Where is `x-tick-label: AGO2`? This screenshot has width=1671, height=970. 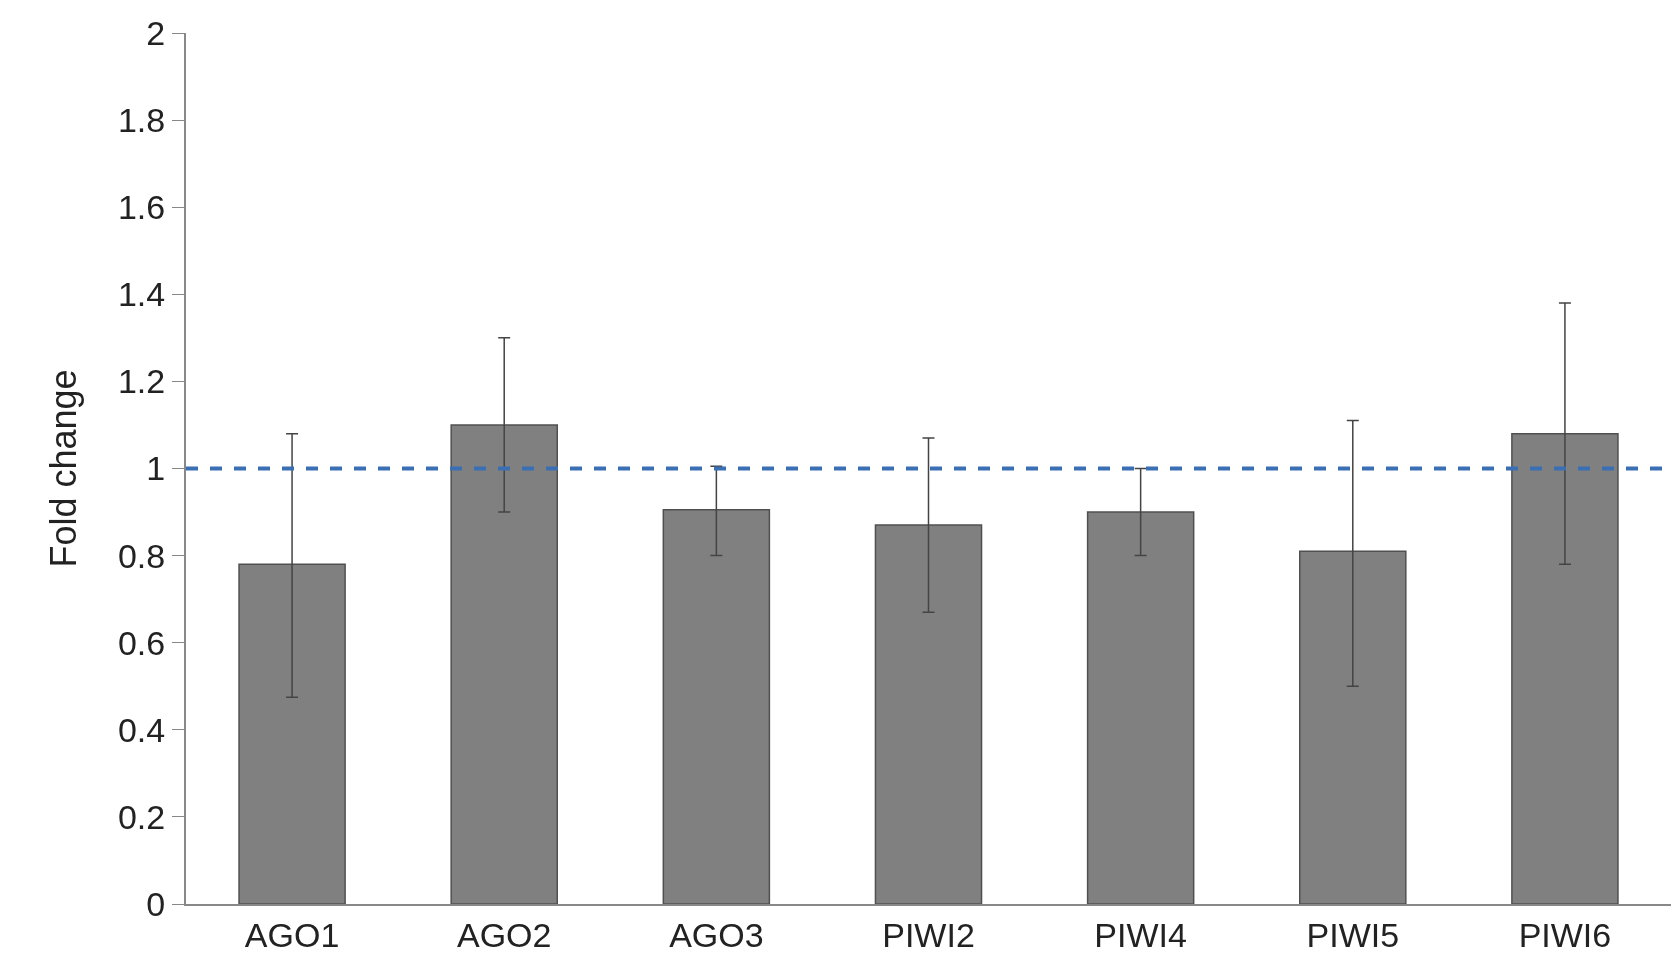
x-tick-label: AGO2 is located at coordinates (504, 934).